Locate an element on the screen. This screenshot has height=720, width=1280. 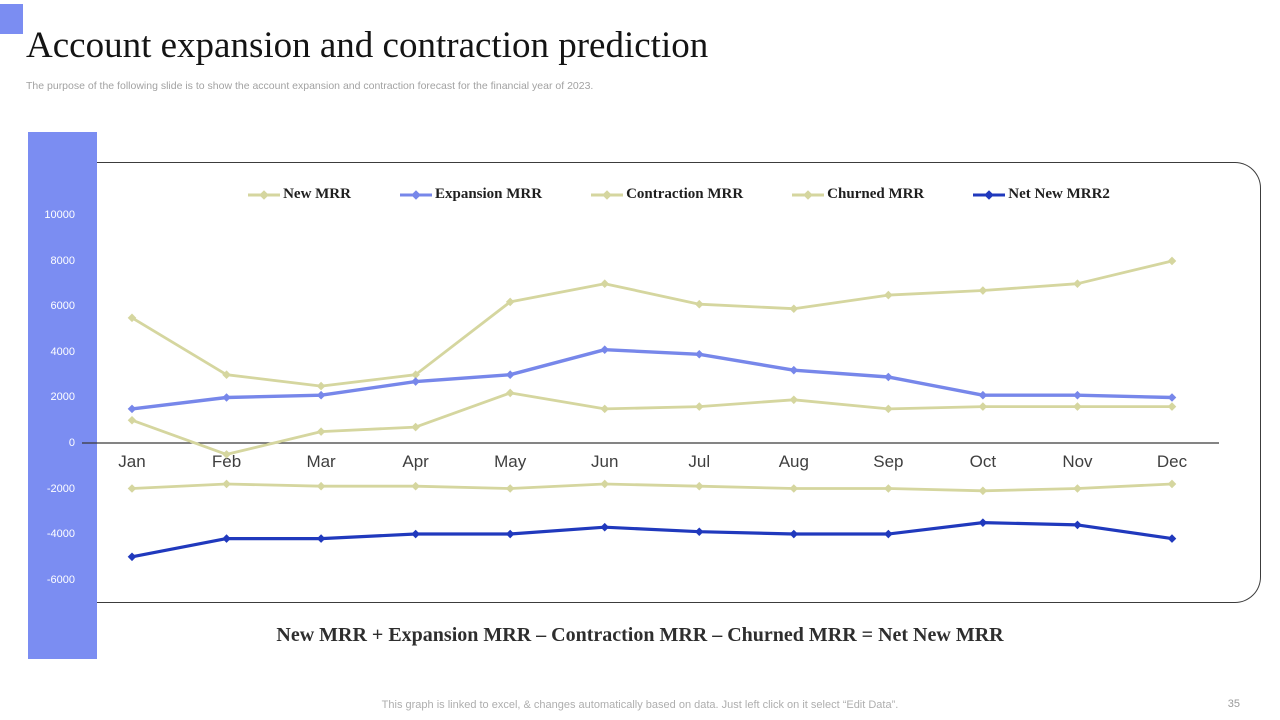
legend-label: Churned MRR is located at coordinates (876, 194).